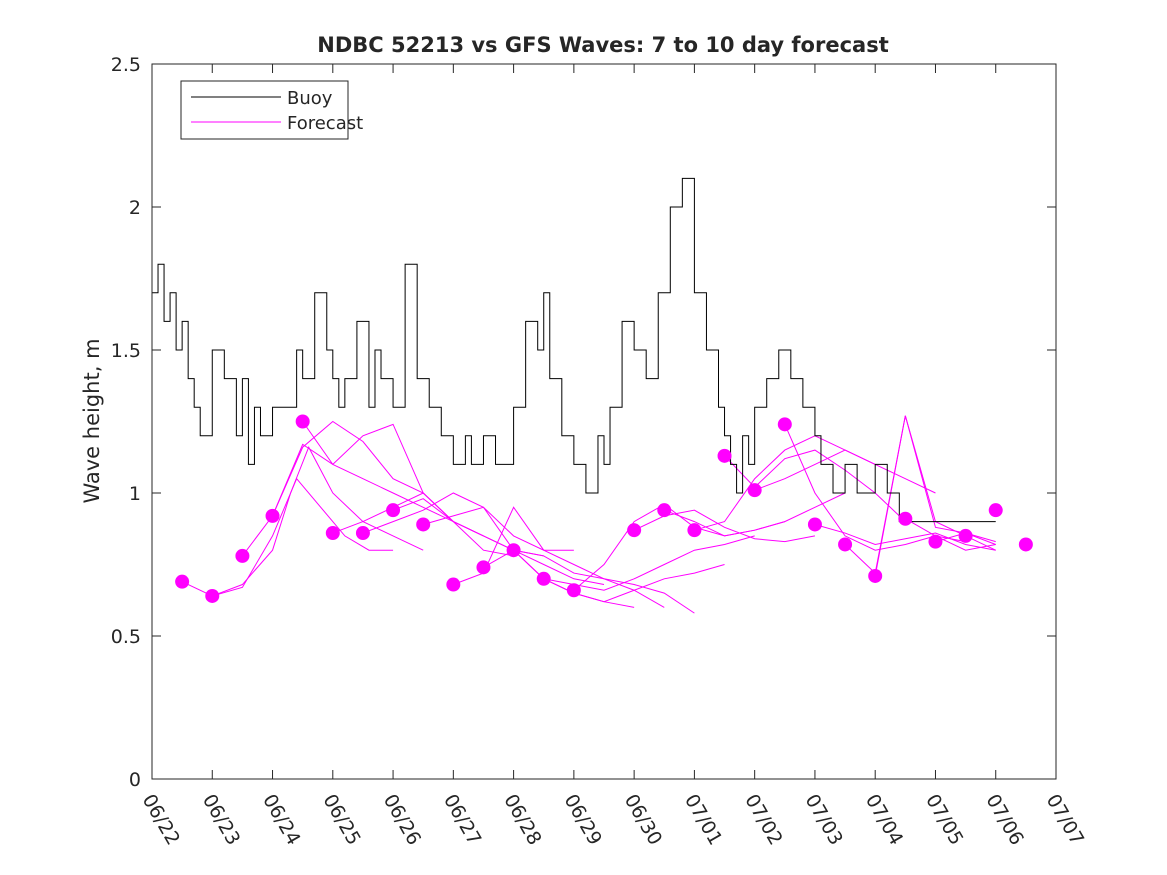 Image resolution: width=1167 pixels, height=875 pixels. What do you see at coordinates (264, 110) in the screenshot?
I see `legend-box` at bounding box center [264, 110].